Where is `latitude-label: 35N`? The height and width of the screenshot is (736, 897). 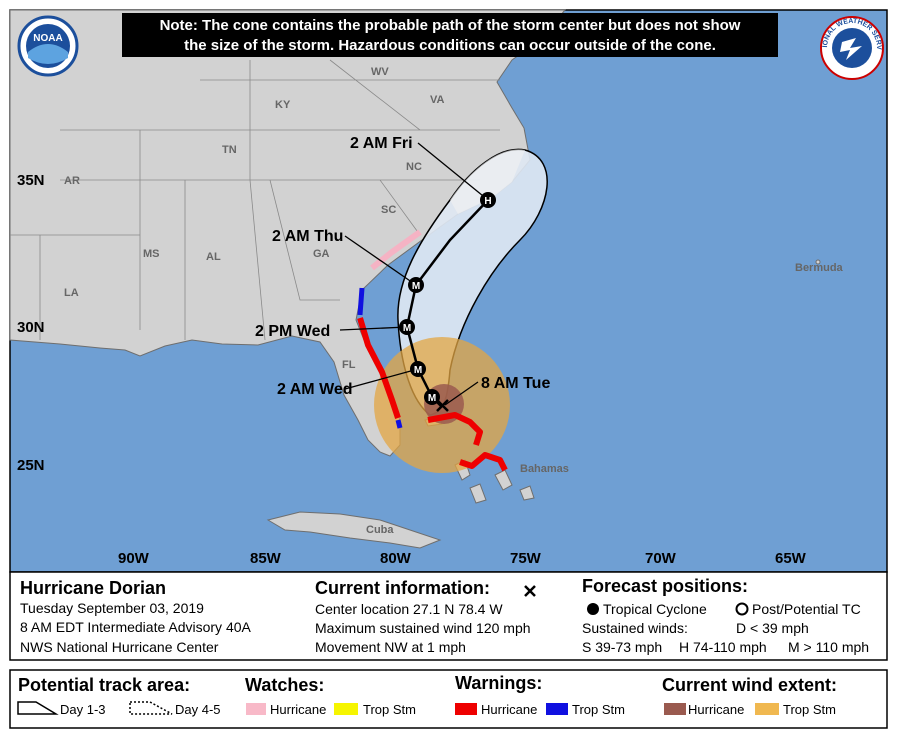
latitude-label: 35N is located at coordinates (31, 180).